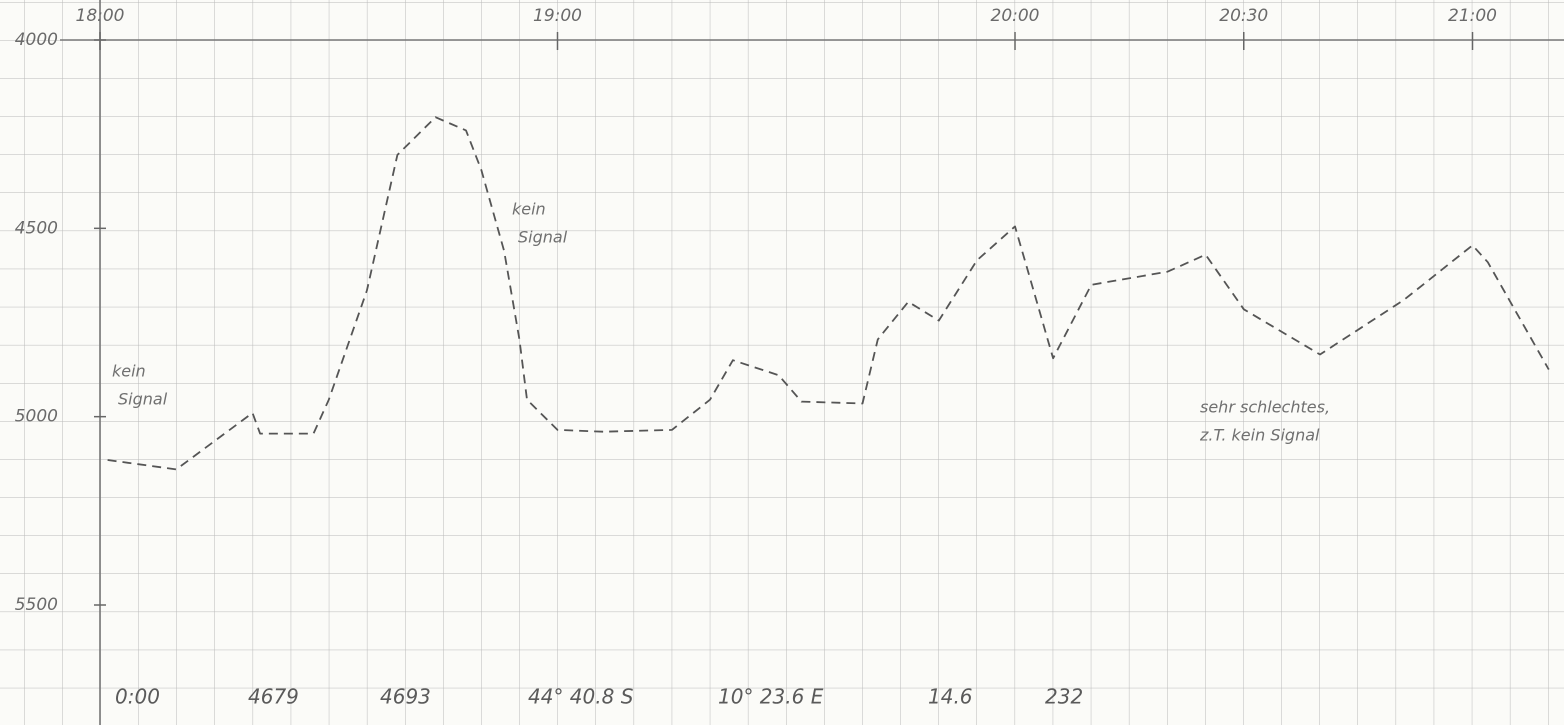  What do you see at coordinates (1265, 407) in the screenshot?
I see `annotation: sehr schlechtes,` at bounding box center [1265, 407].